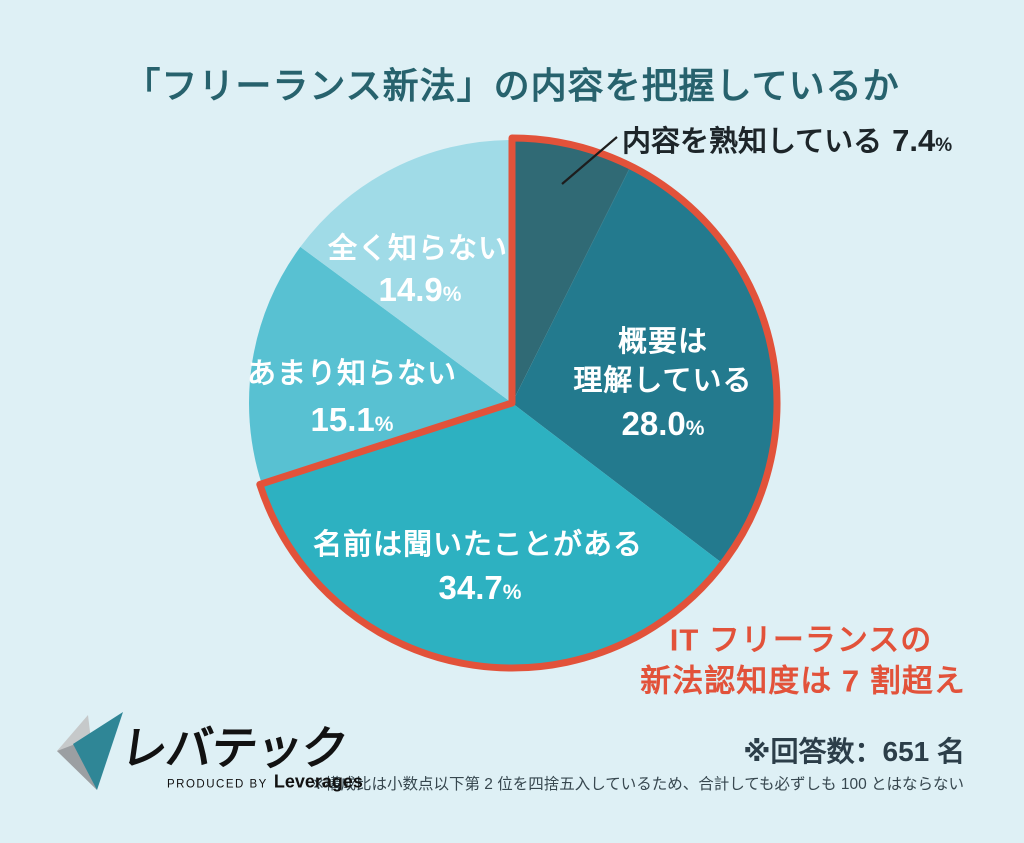 The height and width of the screenshot is (843, 1024). I want to click on highlight-annotation-line1: IT フリーランスの, so click(801, 640).